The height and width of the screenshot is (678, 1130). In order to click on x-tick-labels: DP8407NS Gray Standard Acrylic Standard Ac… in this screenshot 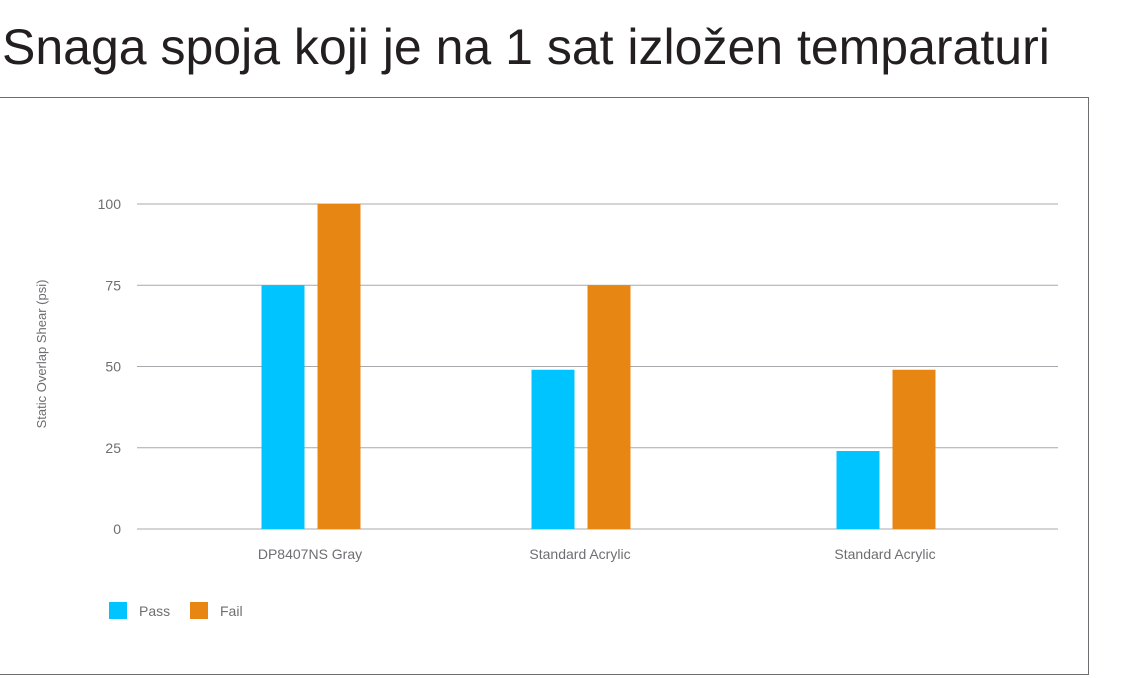, I will do `click(597, 554)`.